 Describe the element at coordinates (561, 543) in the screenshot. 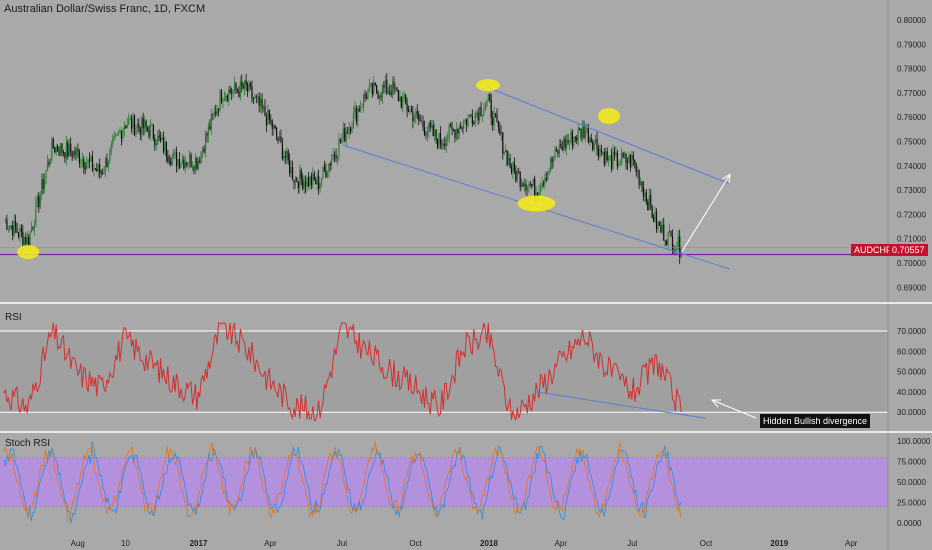

I see `x-tick-label: Apr` at that location.